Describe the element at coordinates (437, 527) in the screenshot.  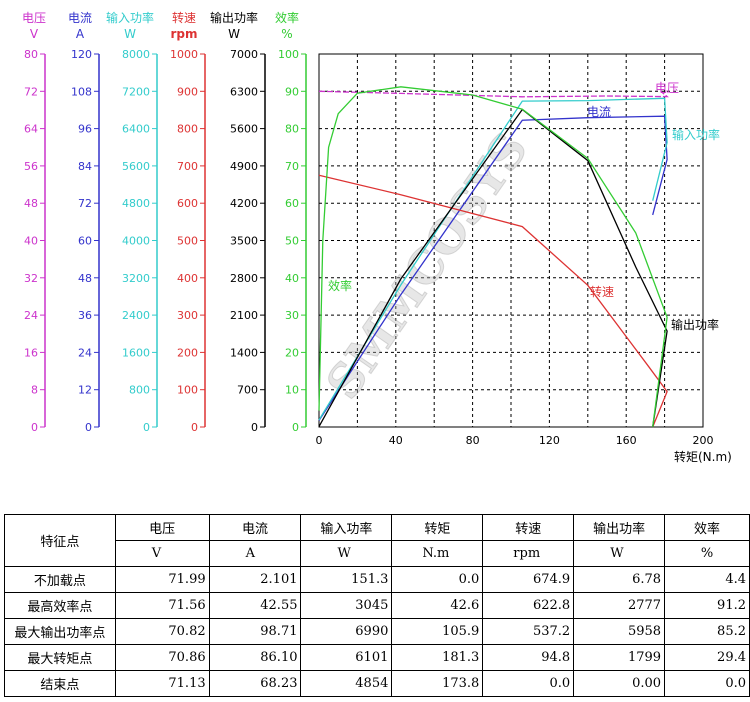
I see `header-torque: 转矩` at that location.